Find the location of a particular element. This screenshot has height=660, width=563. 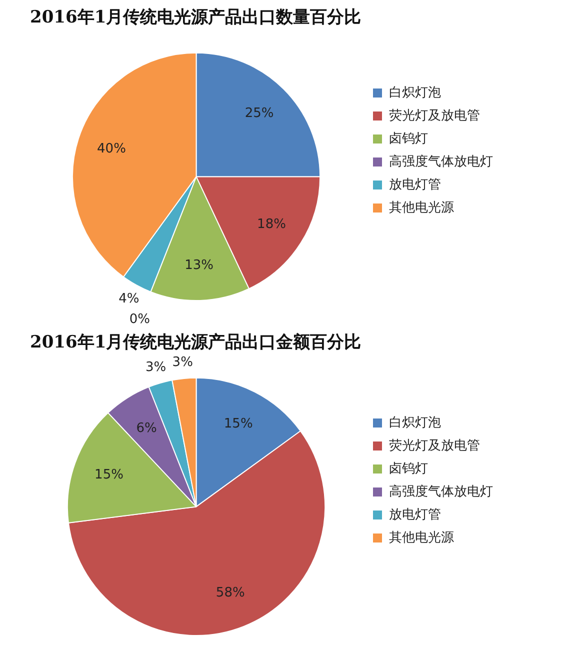

data-label: 25% is located at coordinates (259, 114).